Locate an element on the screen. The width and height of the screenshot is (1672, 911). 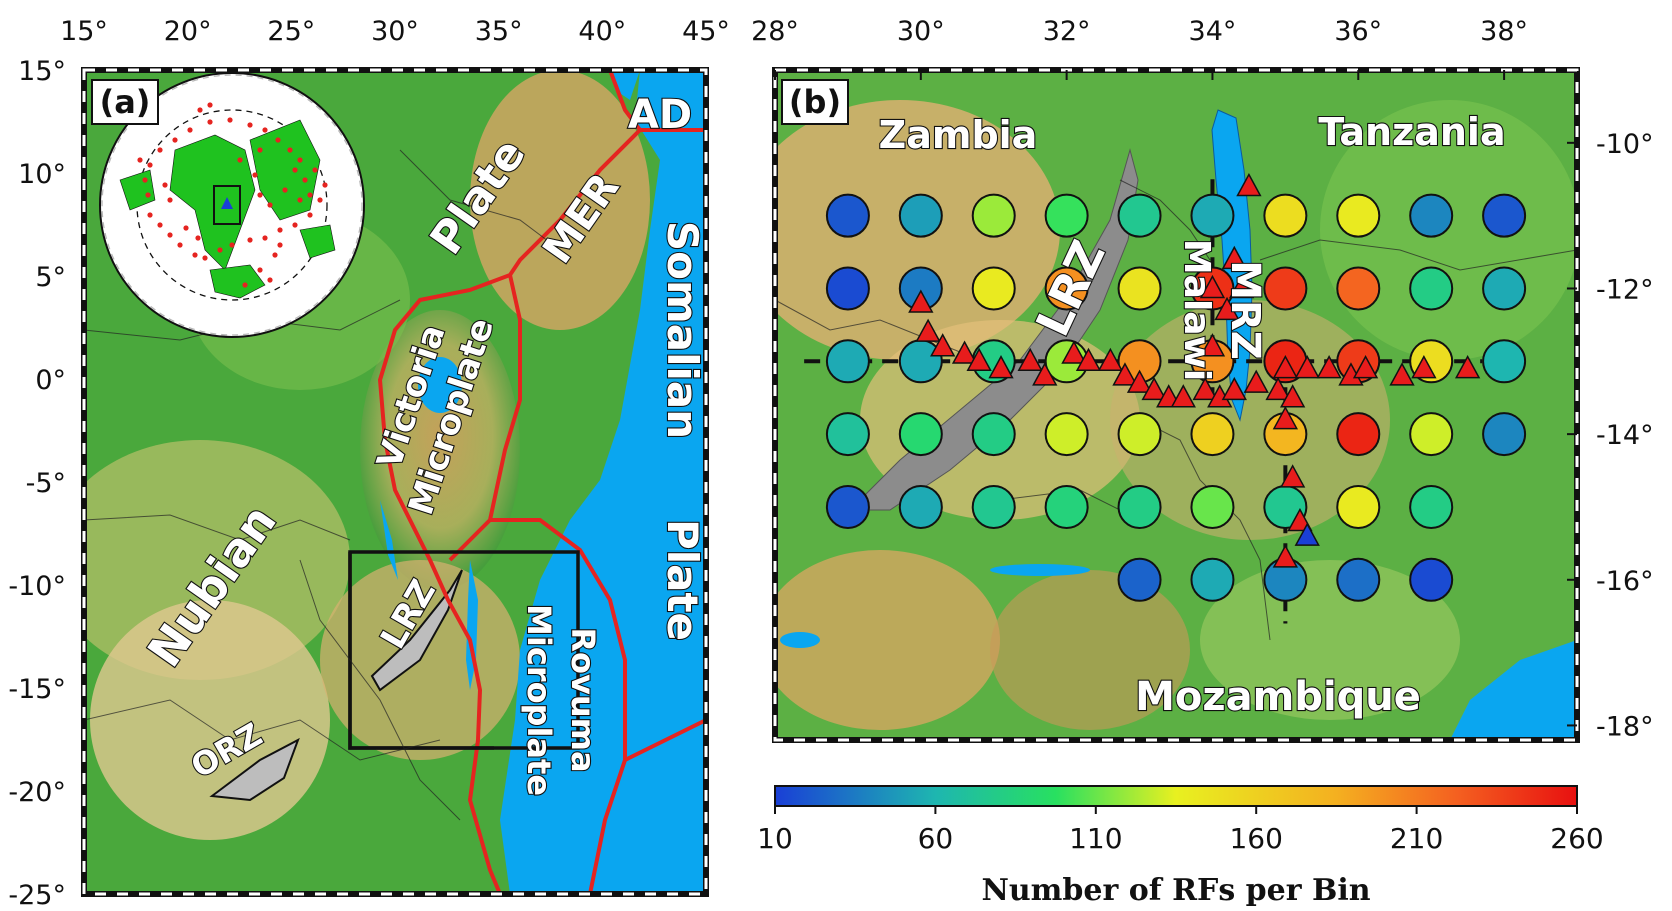
red-sea is located at coordinates (625, 85).